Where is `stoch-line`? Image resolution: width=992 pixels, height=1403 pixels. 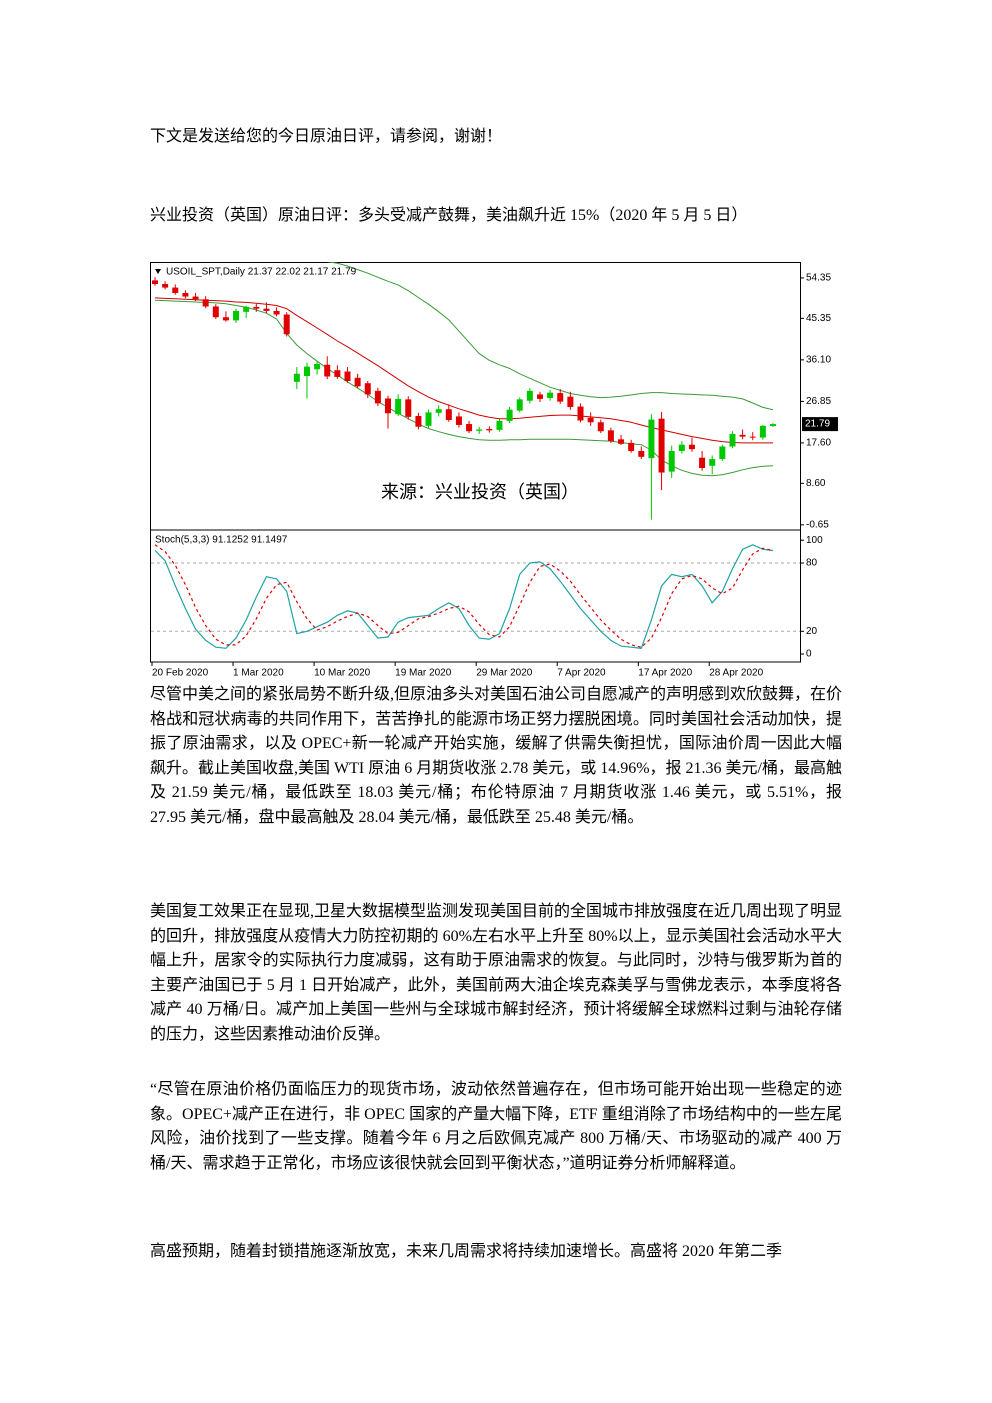
stoch-line is located at coordinates (464, 596).